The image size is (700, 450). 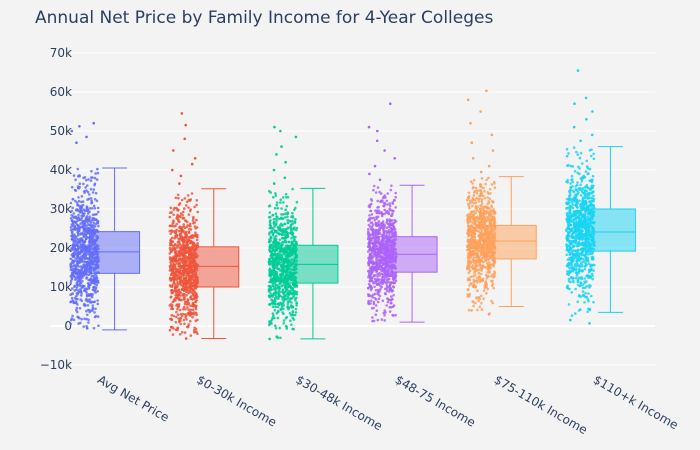 I want to click on y-tick-label: −10k, so click(x=56, y=365).